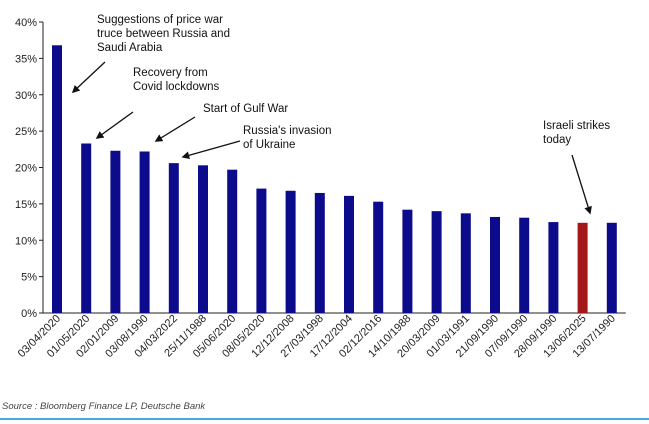 The height and width of the screenshot is (424, 649). Describe the element at coordinates (130, 48) in the screenshot. I see `annotation-text: Saudi Arabia` at that location.